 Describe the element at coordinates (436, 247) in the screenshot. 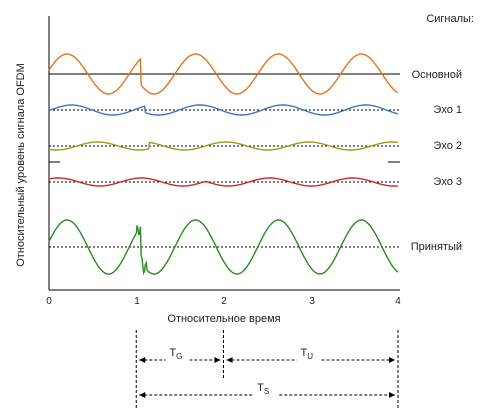

I see `series-label: Принятый` at that location.